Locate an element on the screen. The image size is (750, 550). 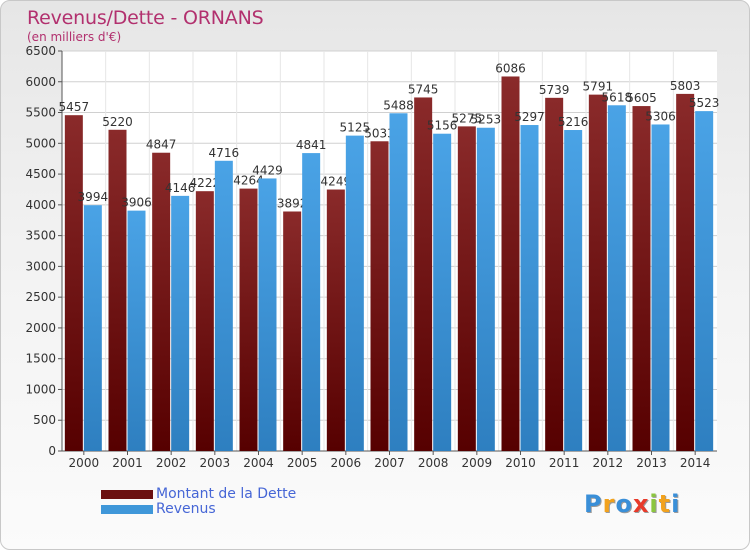
y-tick-label: 6000 is located at coordinates (40, 82).